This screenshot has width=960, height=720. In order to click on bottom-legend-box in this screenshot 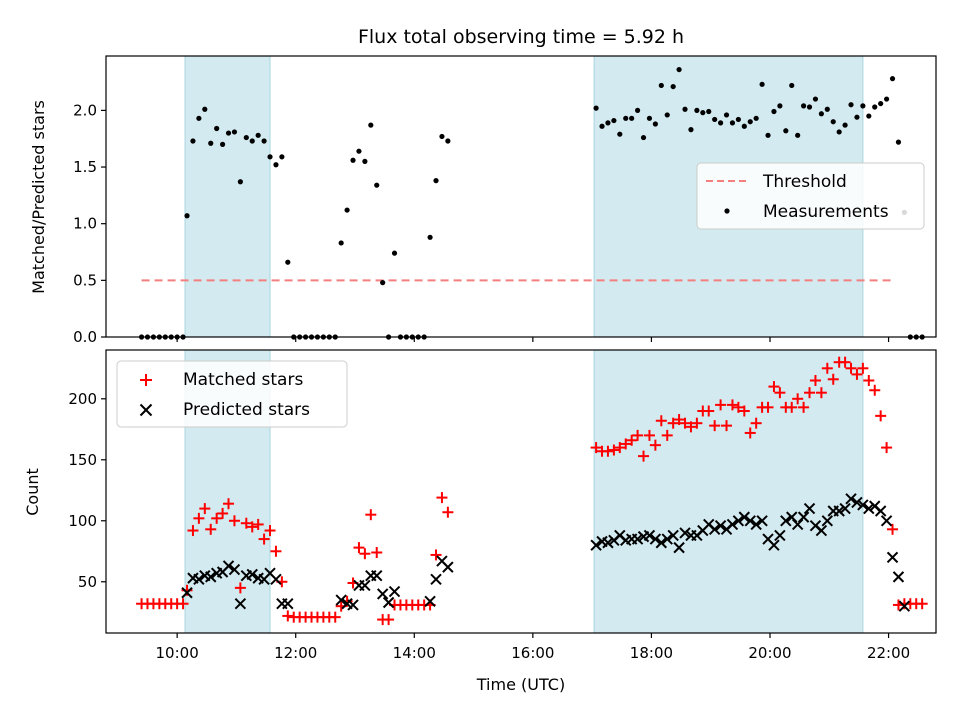, I will do `click(232, 394)`.